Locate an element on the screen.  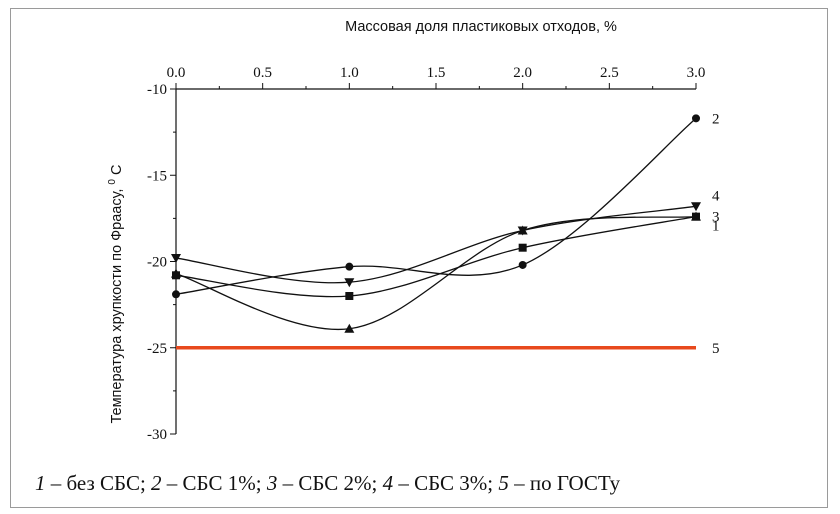
series-labels: 1 2 3 4 5 is located at coordinates (716, 233).